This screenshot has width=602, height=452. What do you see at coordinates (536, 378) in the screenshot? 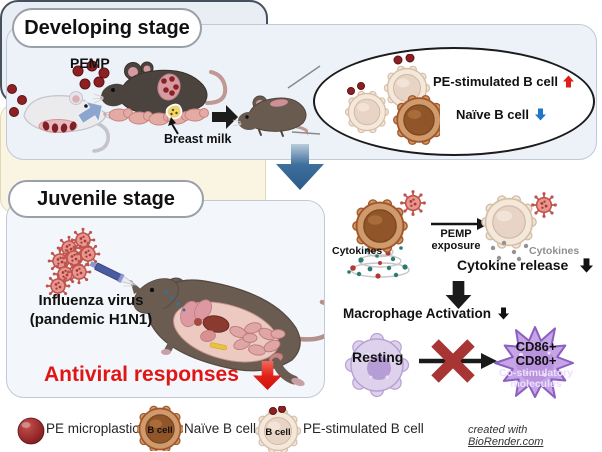
I see `costimulatory-label: Co-stimulatory molecules` at bounding box center [536, 378].